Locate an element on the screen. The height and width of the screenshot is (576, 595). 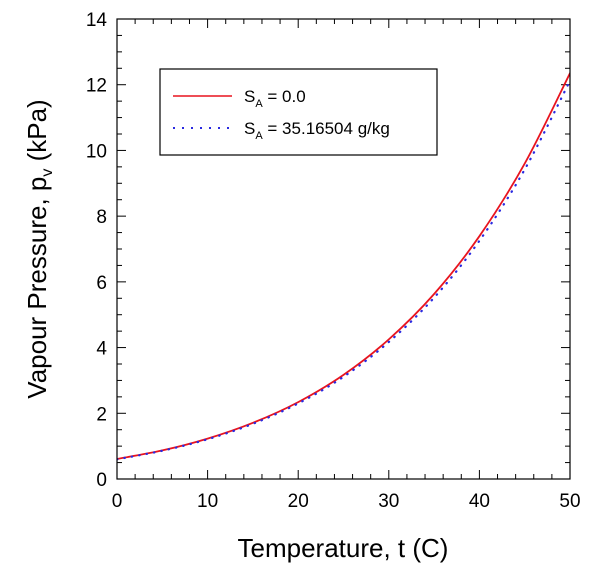
legend-label-series-2: SA = 35.16504 g/kg is located at coordinates (317, 130).